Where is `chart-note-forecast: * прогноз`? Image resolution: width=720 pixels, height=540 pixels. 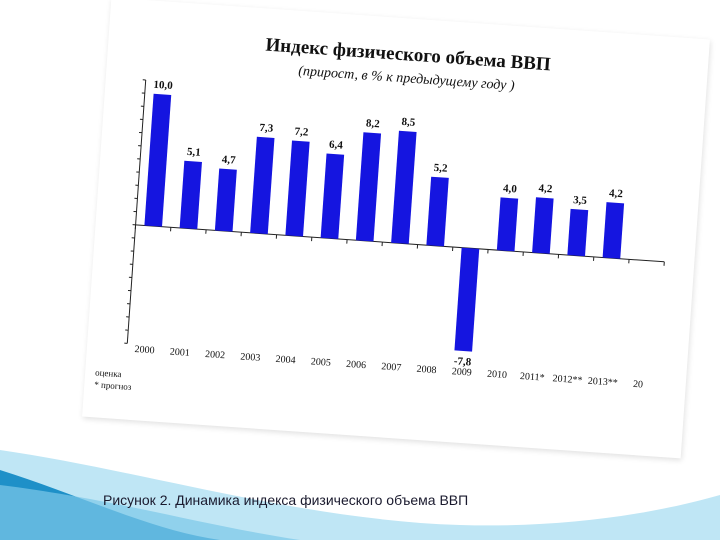 chart-note-forecast: * прогноз is located at coordinates (113, 385).